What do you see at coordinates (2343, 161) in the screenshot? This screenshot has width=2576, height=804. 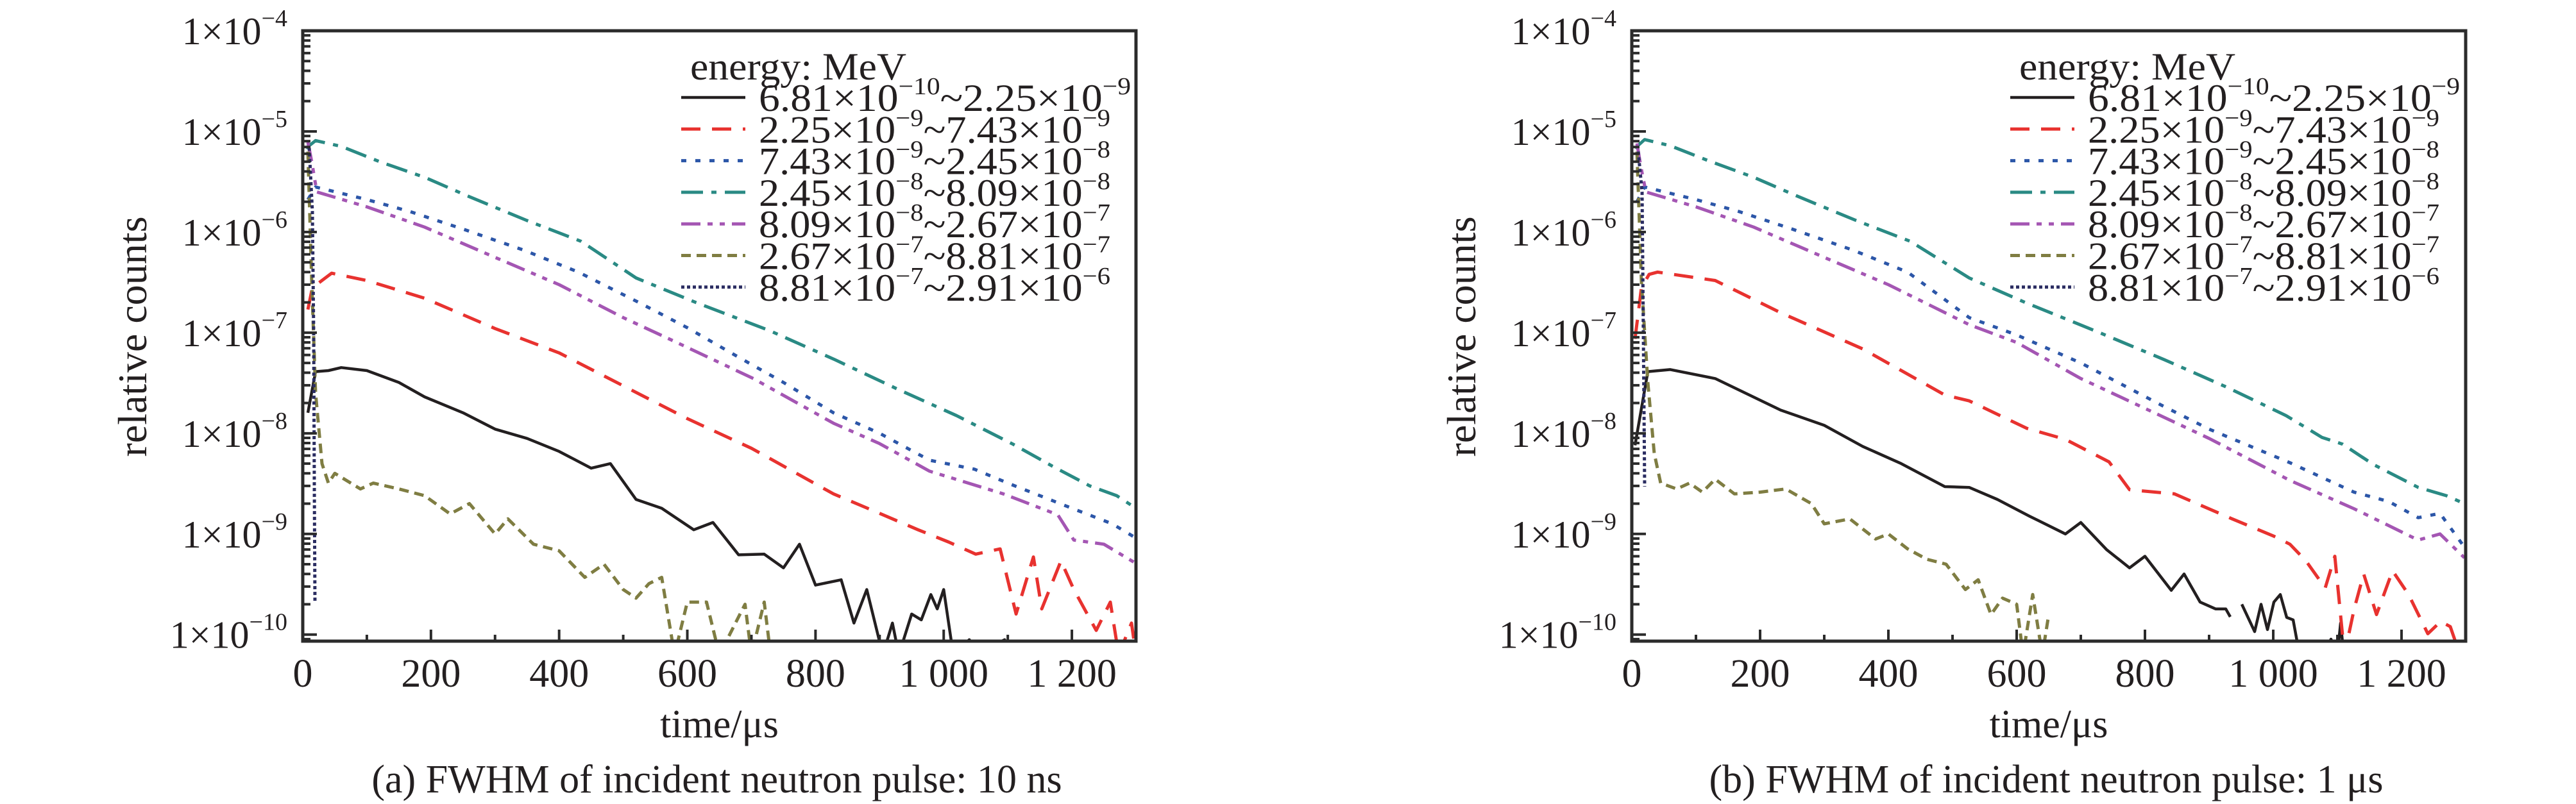 I see `legend-label-to: 2.45×10` at bounding box center [2343, 161].